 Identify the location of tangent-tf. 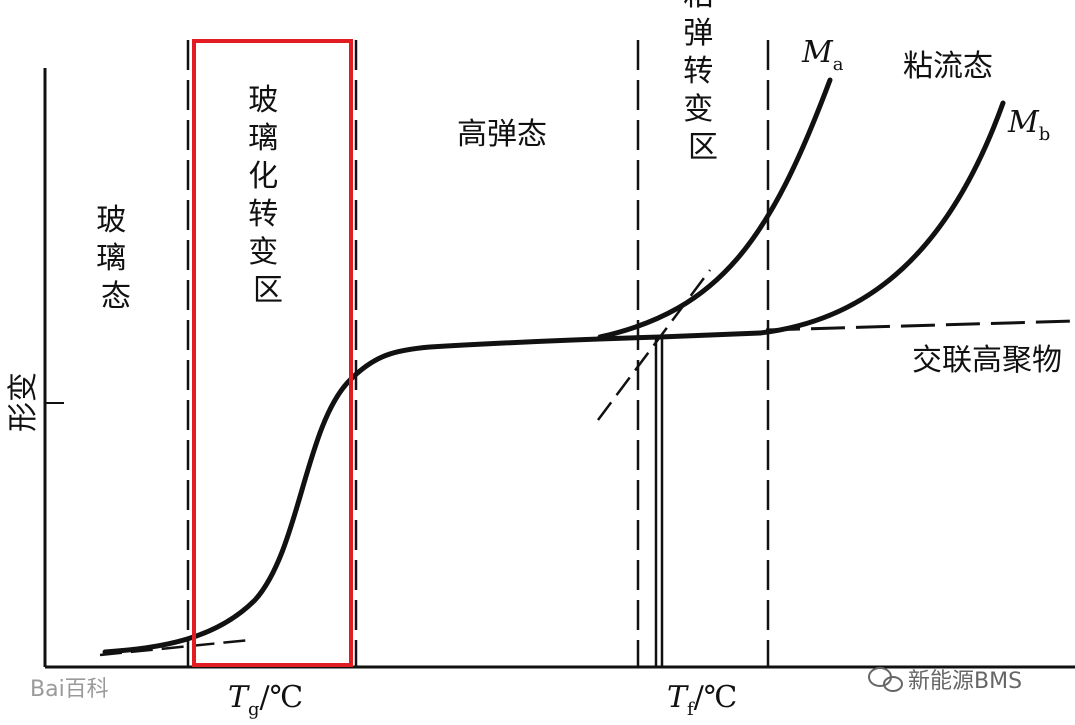
(654, 345).